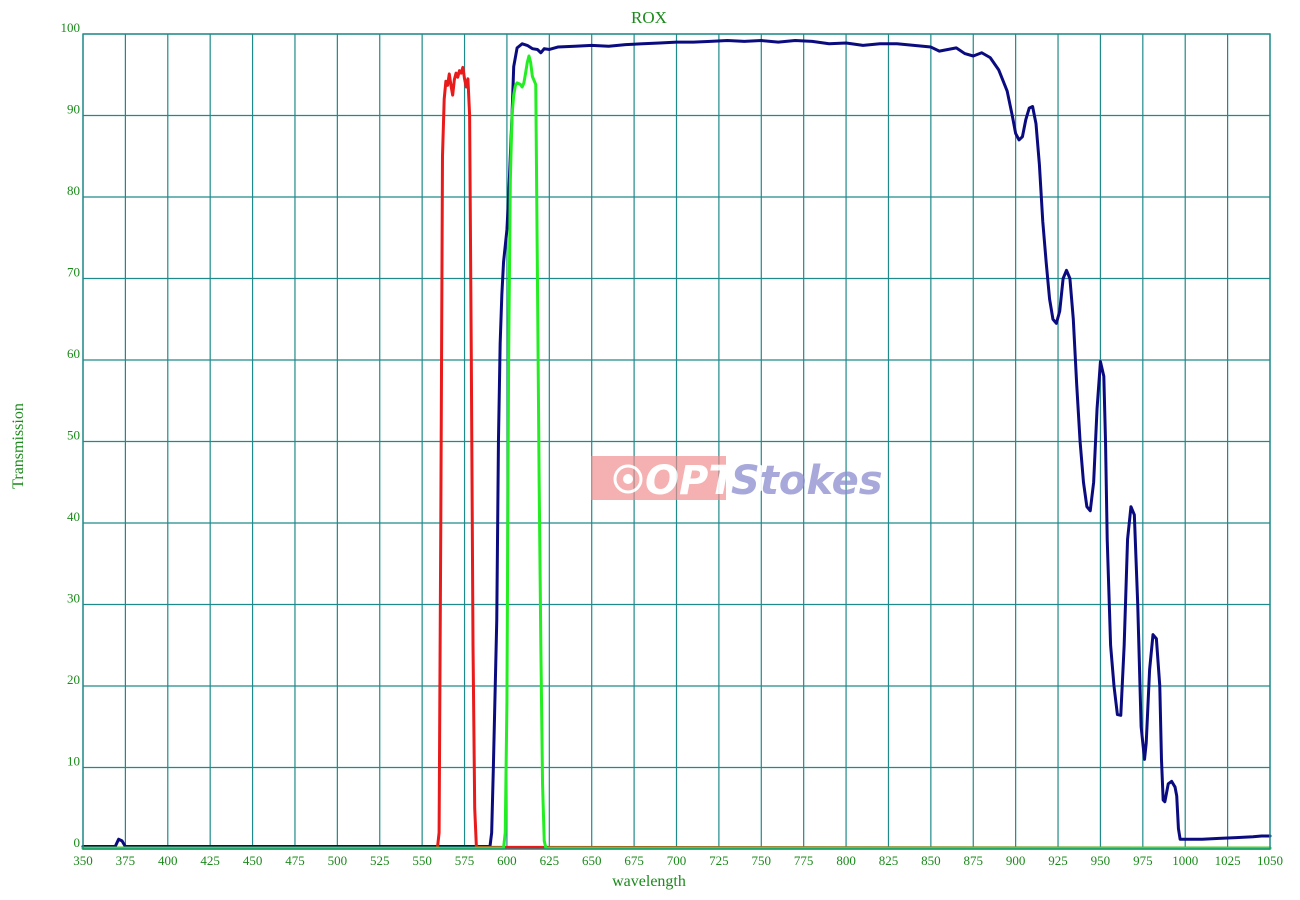 The image size is (1300, 900). What do you see at coordinates (974, 860) in the screenshot?
I see `x-tick-label: 875` at bounding box center [974, 860].